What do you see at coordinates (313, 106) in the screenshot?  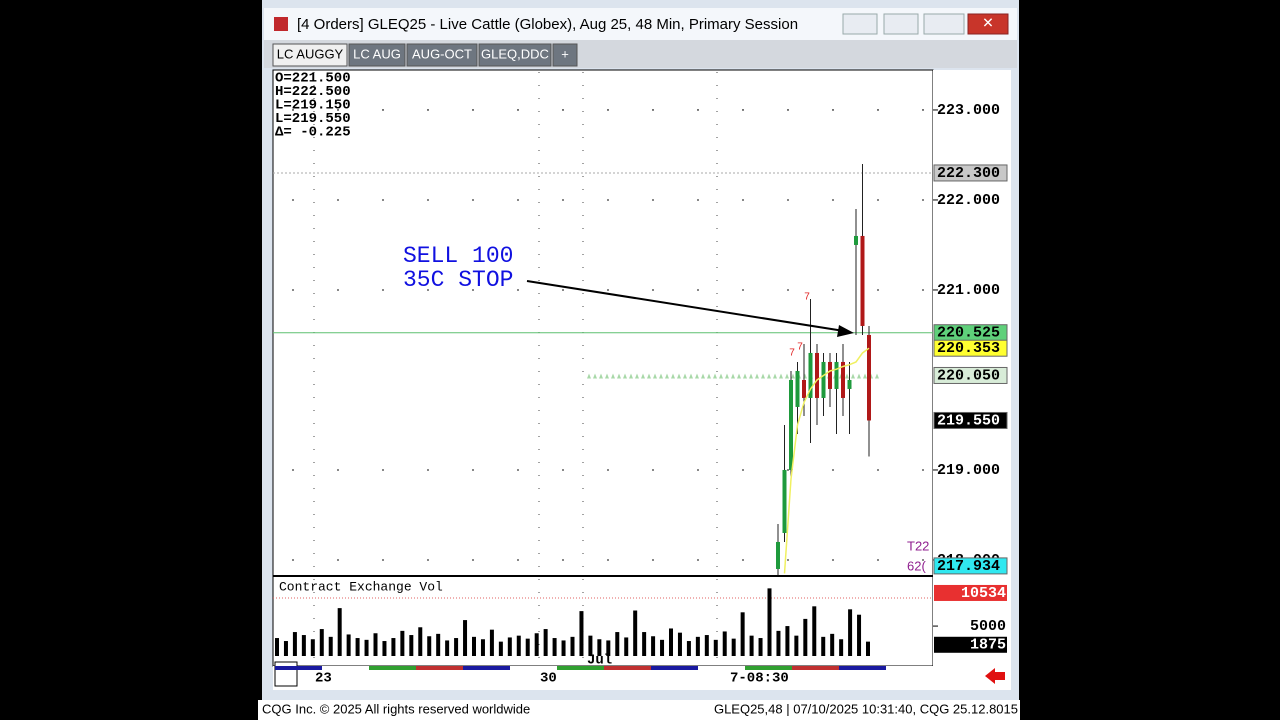 I see `ohlc-readout: L=219.150` at bounding box center [313, 106].